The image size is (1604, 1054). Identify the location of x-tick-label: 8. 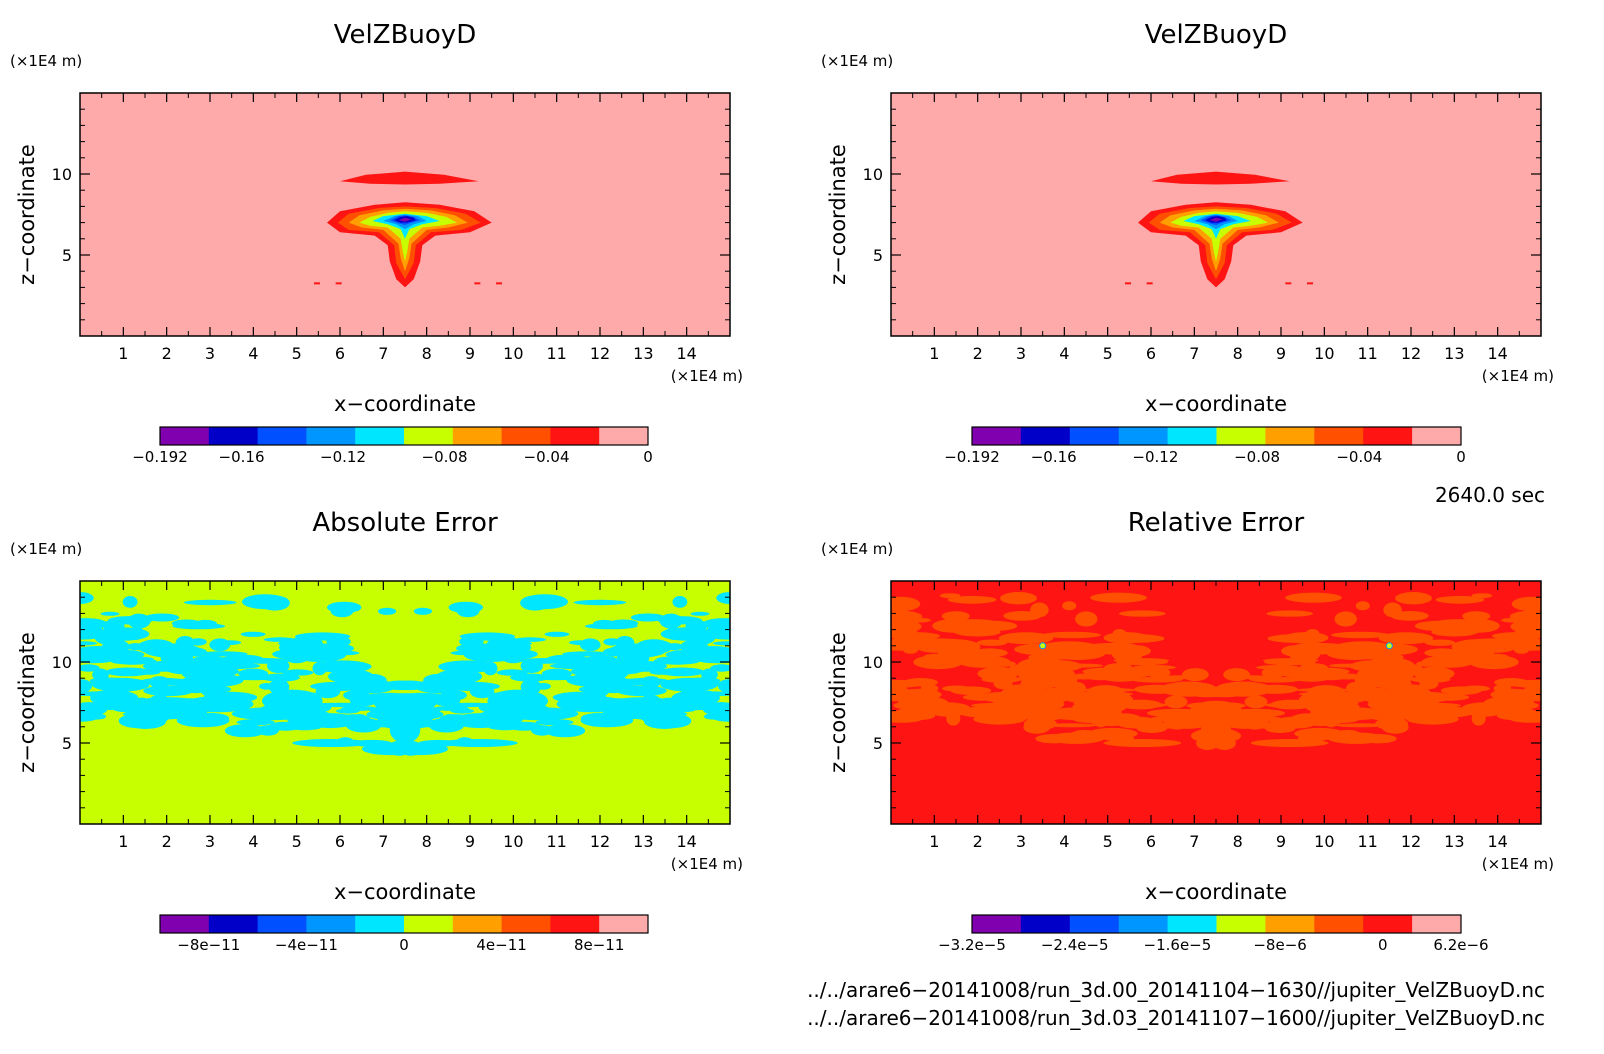
(427, 353).